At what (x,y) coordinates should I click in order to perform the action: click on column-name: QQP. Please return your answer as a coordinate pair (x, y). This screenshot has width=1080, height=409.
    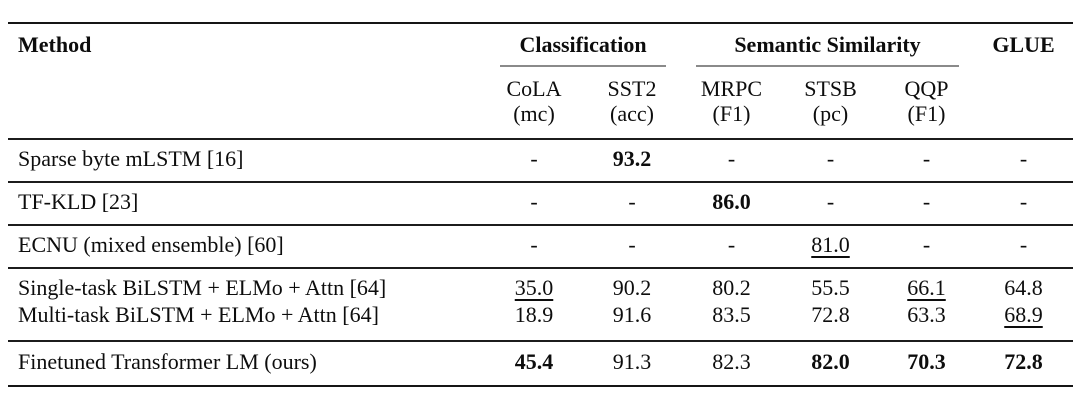
    Looking at the image, I should click on (926, 88).